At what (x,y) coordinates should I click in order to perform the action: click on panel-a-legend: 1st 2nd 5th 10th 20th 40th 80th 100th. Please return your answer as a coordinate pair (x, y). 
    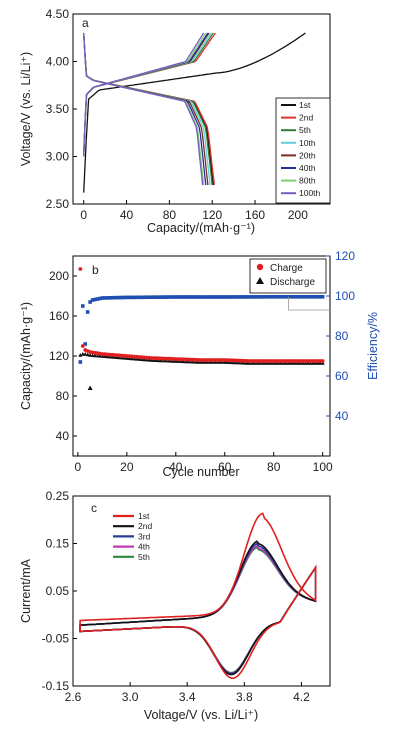
    Looking at the image, I should click on (303, 150).